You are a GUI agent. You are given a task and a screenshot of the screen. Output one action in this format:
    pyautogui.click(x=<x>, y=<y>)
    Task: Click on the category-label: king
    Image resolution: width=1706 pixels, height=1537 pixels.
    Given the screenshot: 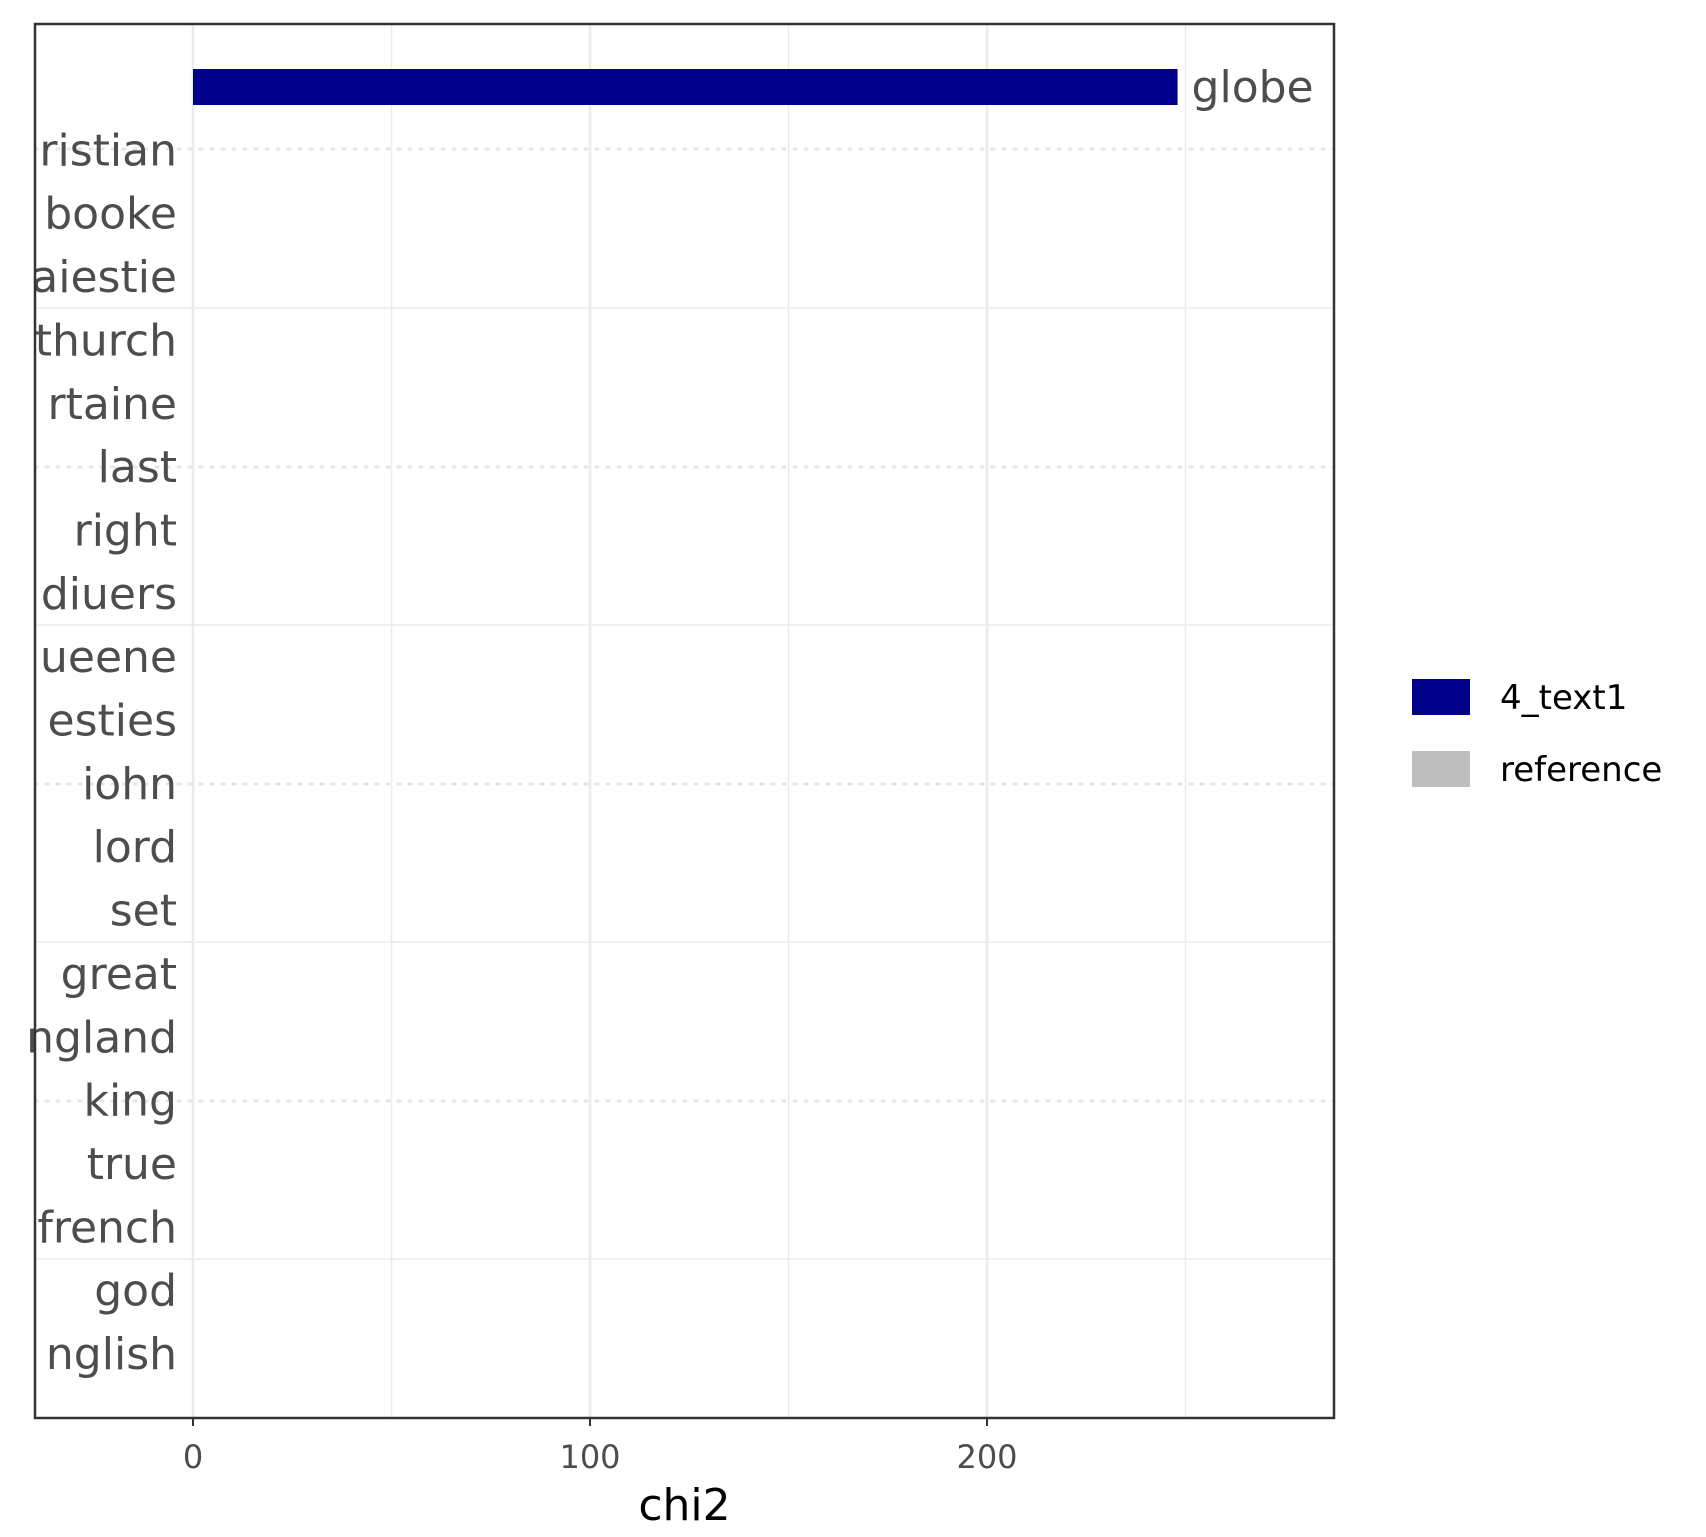 What is the action you would take?
    pyautogui.click(x=130, y=1101)
    